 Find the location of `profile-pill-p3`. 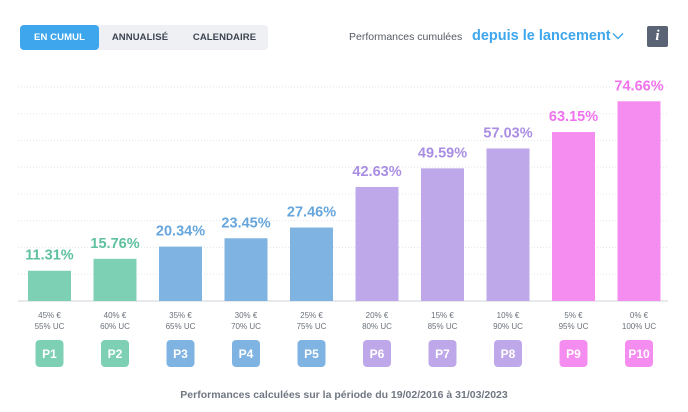

profile-pill-p3 is located at coordinates (180, 353).